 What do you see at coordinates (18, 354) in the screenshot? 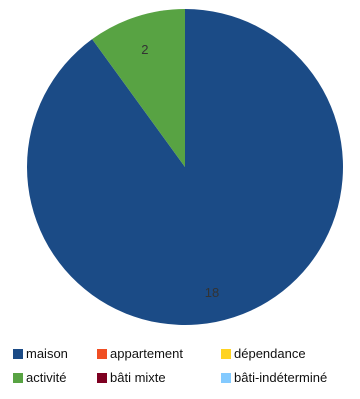
I see `legend-swatch-maison` at bounding box center [18, 354].